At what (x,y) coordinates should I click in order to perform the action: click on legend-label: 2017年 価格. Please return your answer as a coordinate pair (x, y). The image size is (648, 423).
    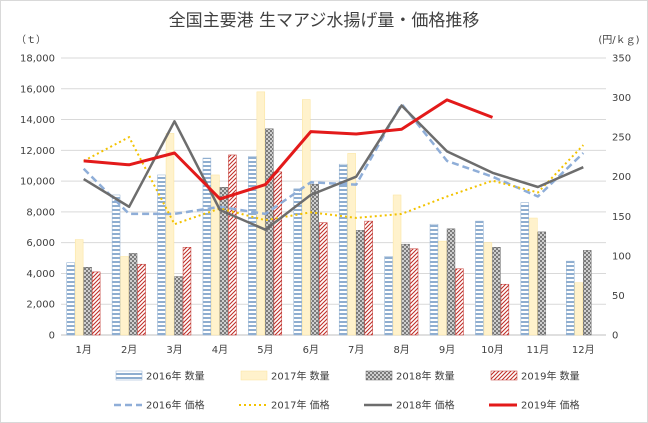
    Looking at the image, I should click on (300, 405).